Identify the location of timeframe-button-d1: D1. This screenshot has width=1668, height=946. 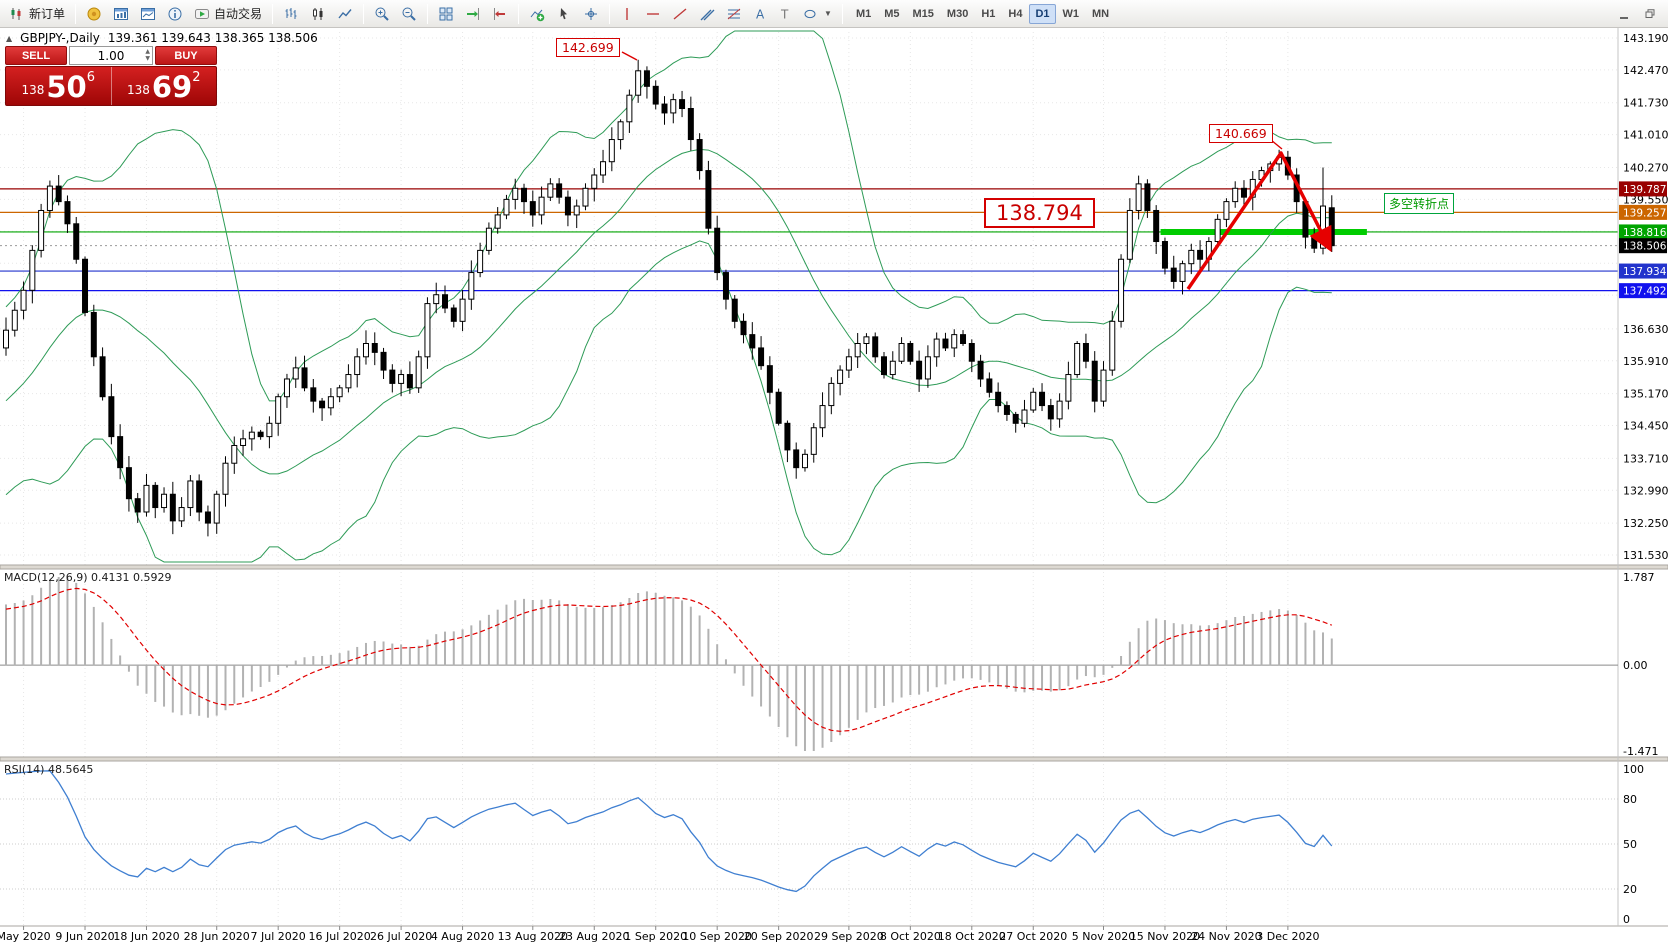
(1042, 13).